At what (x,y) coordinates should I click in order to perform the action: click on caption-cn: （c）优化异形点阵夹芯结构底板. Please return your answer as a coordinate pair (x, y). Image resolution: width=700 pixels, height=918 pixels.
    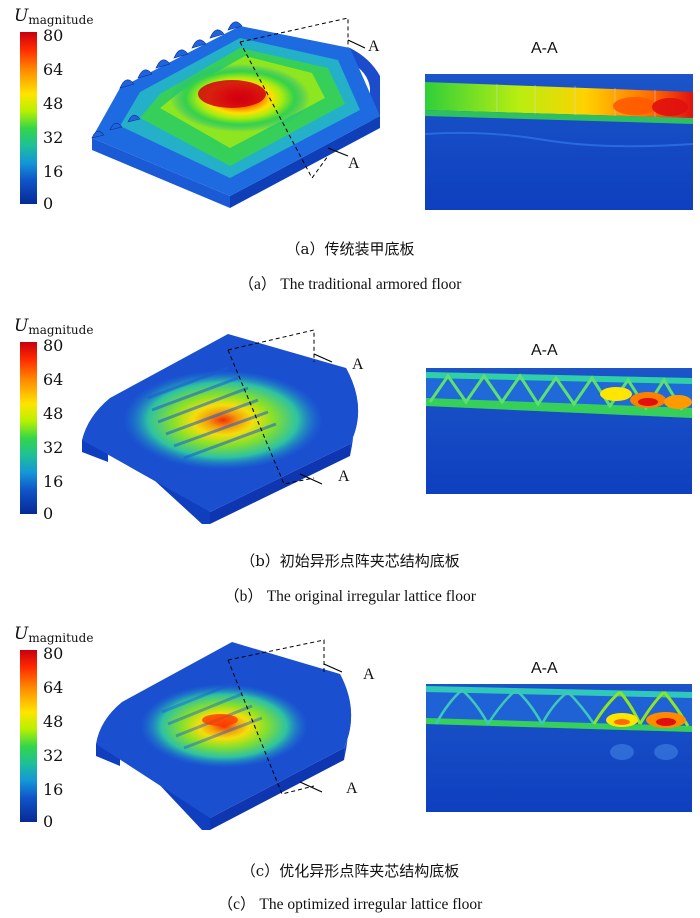
    Looking at the image, I should click on (350, 871).